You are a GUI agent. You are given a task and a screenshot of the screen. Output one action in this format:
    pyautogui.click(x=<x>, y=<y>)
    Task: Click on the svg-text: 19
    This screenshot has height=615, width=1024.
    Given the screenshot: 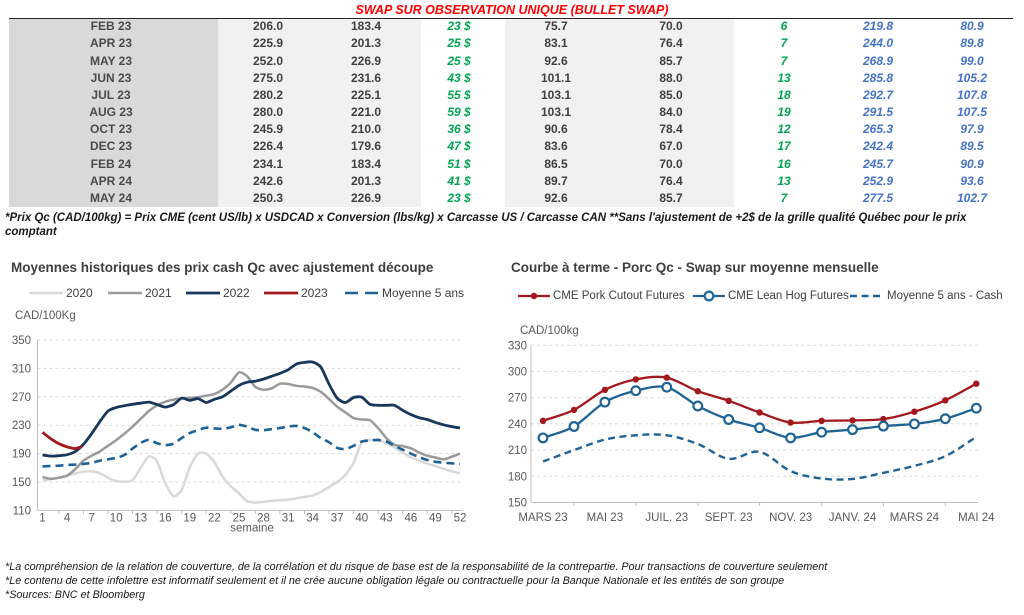 What is the action you would take?
    pyautogui.click(x=189, y=519)
    